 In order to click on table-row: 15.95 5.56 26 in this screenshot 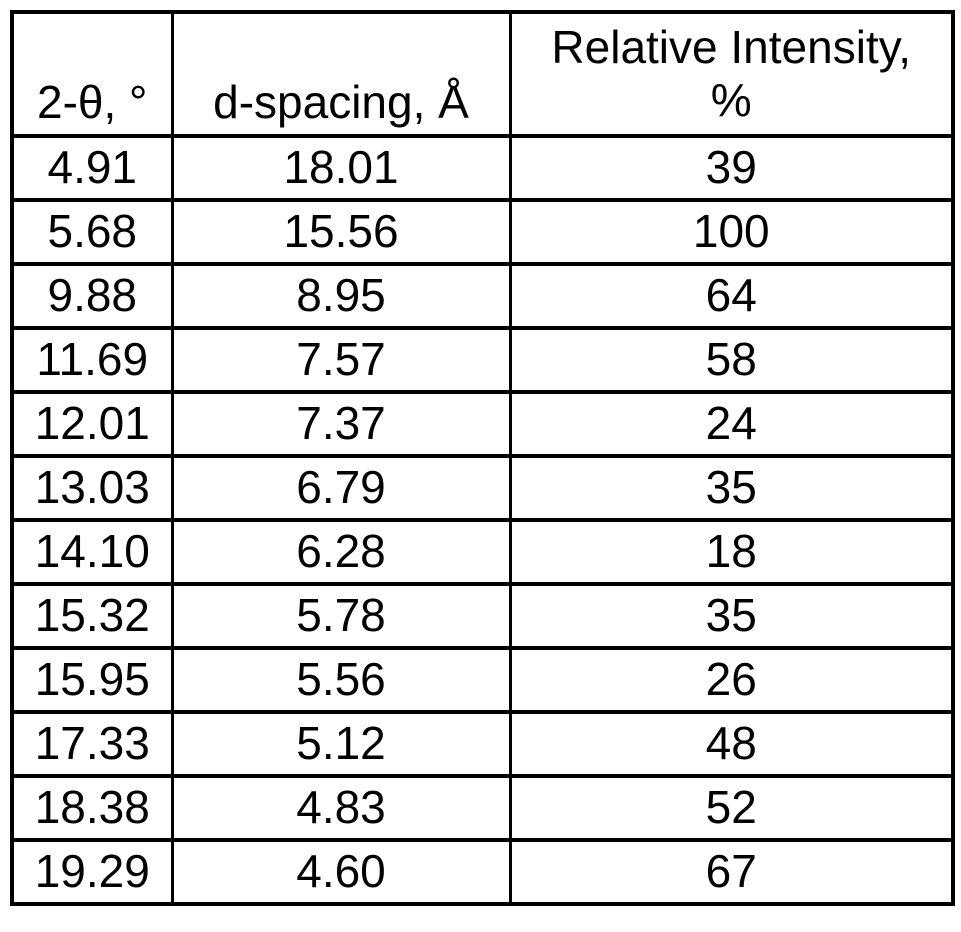, I will do `click(482, 680)`.